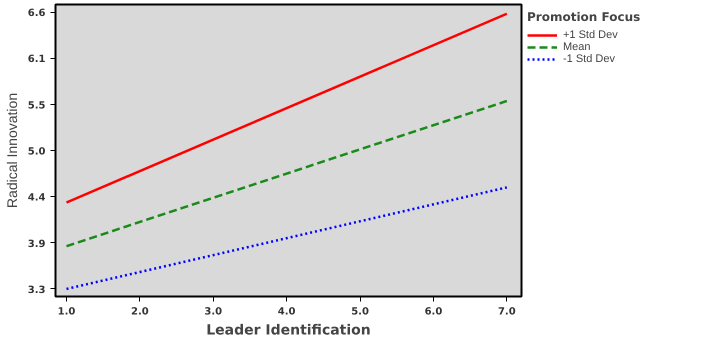 This screenshot has width=708, height=346. I want to click on legend-title: Promotion Focus, so click(583, 17).